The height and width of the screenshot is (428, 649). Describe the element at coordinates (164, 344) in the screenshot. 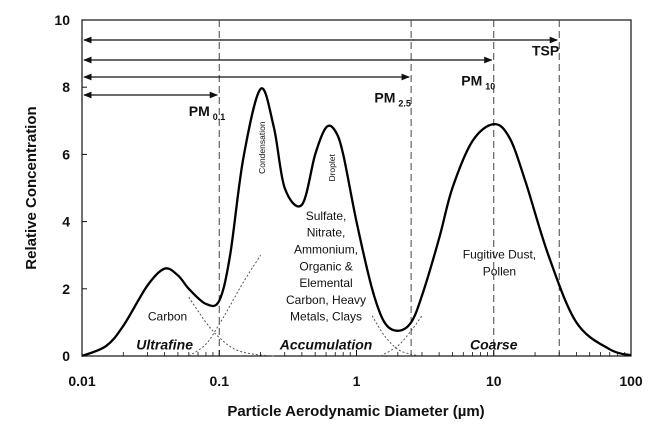

I see `annotation-ultrafine: Ultrafine` at that location.